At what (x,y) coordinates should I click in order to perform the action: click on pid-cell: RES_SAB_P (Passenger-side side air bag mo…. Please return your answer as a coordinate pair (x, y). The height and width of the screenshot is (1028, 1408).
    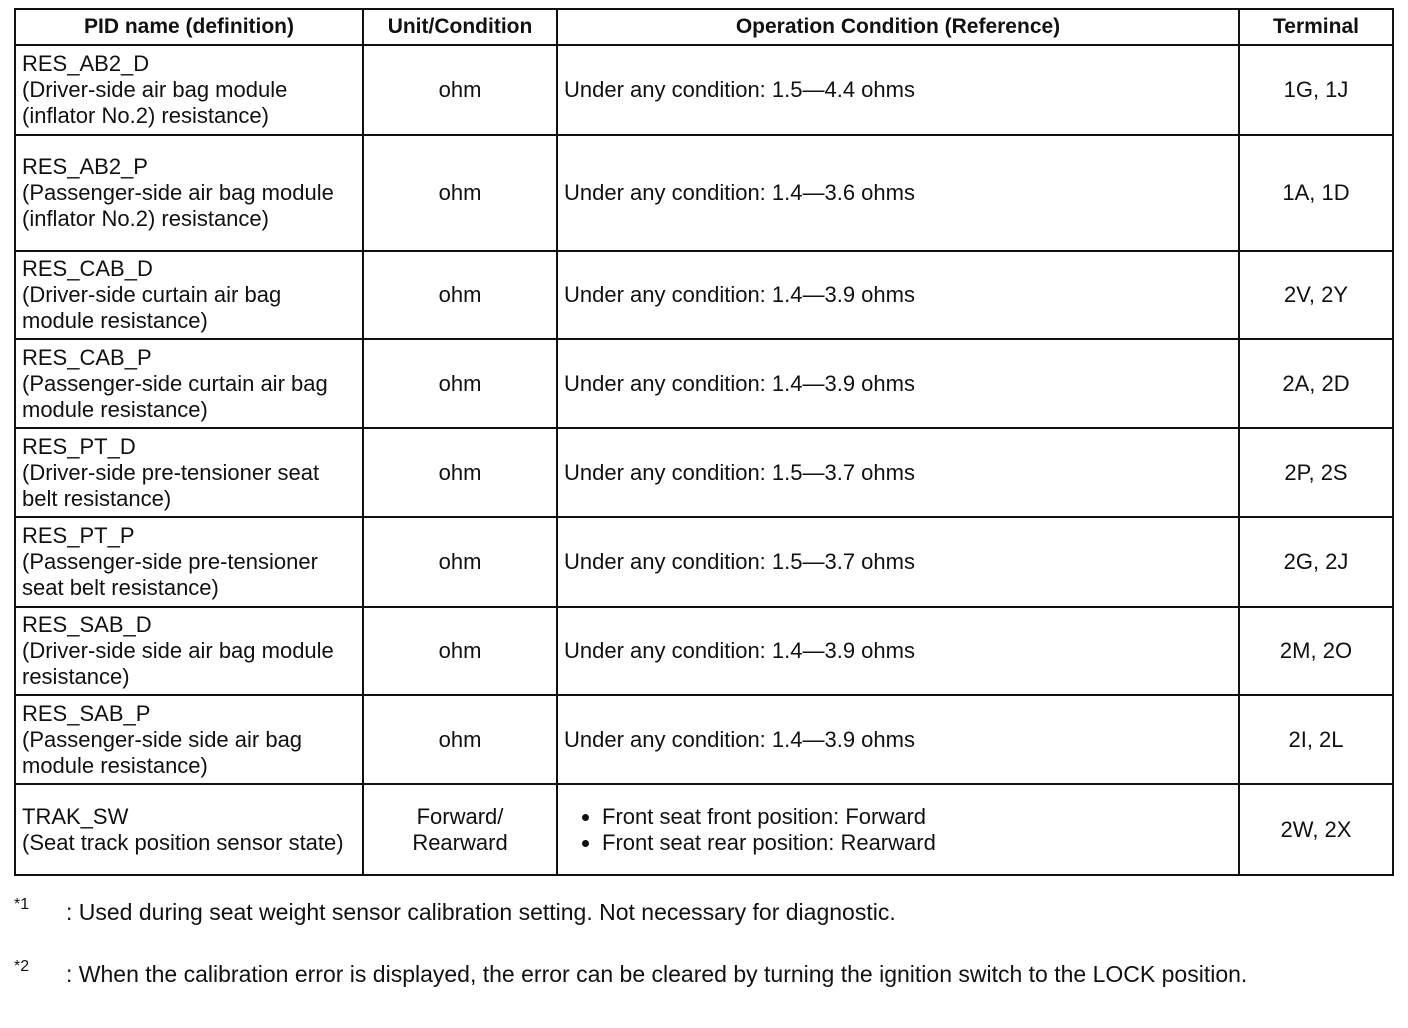
    Looking at the image, I should click on (189, 739).